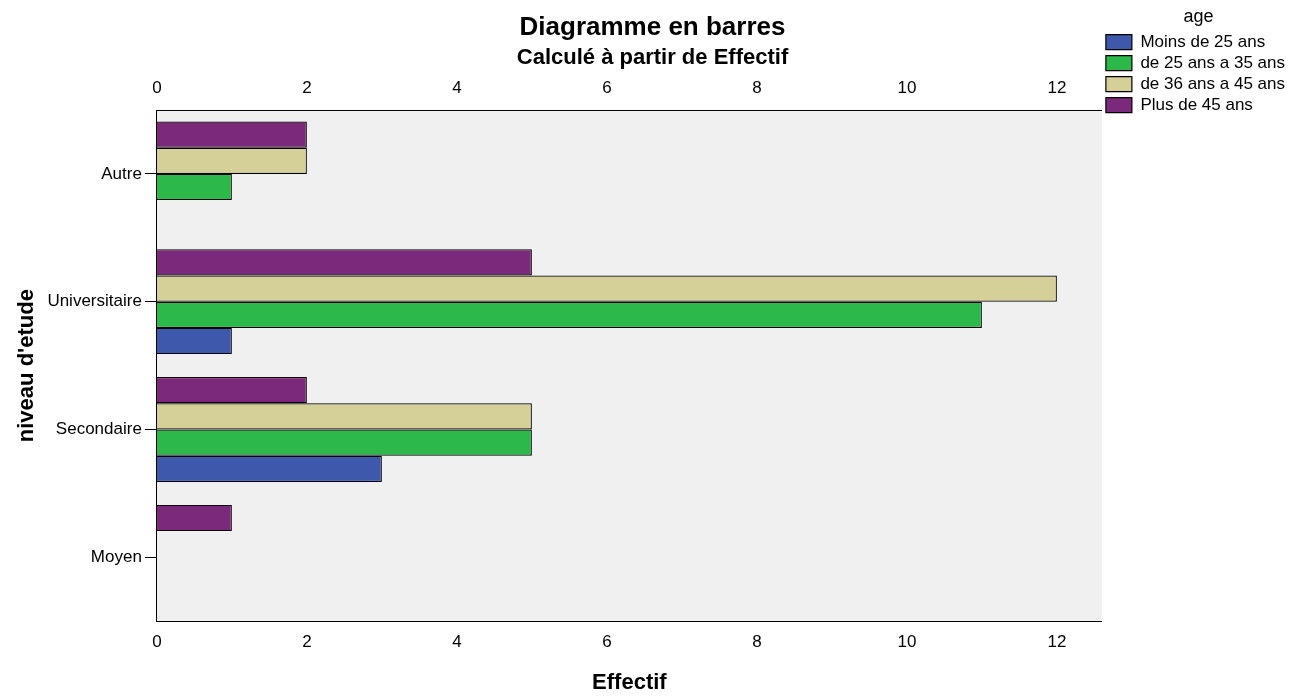 The height and width of the screenshot is (700, 1305). Describe the element at coordinates (757, 642) in the screenshot. I see `x-tick-label: 8` at that location.